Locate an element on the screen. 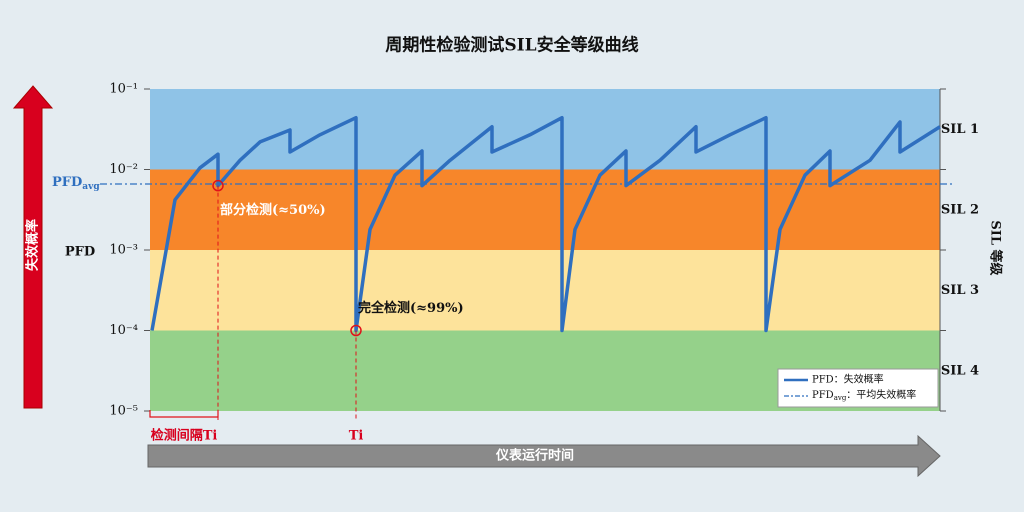 Image resolution: width=1024 pixels, height=512 pixels. chart-title: 周期性检验测试SIL安全等级曲线 is located at coordinates (511, 45).